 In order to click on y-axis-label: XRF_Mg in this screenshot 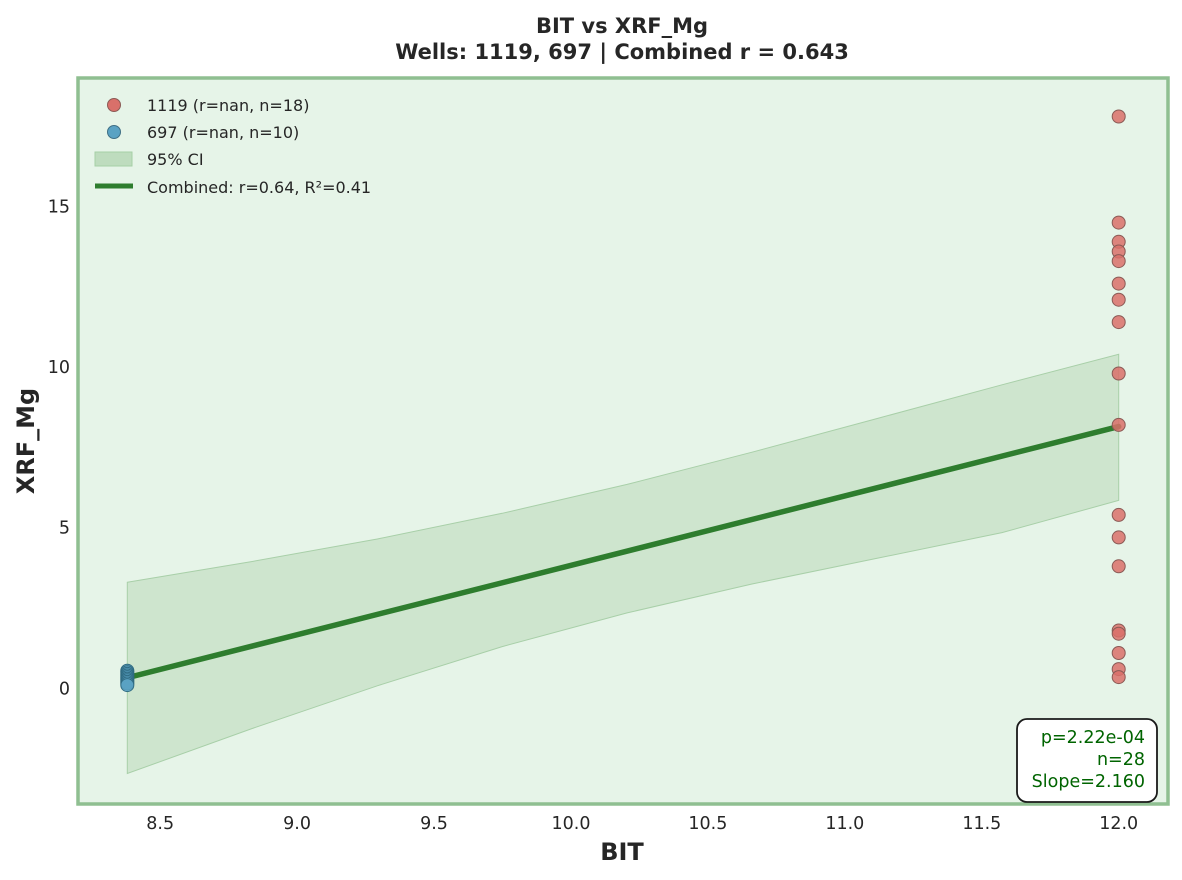, I will do `click(26, 441)`.